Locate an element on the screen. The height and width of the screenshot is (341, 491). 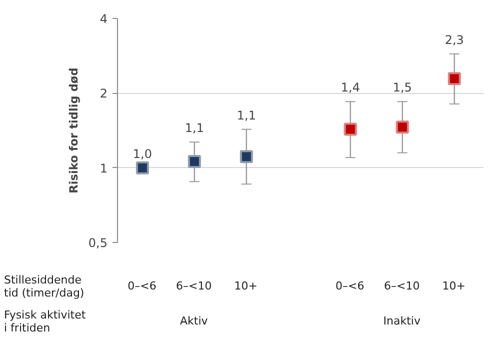
y-tick-label: 0,5 is located at coordinates (98, 243).